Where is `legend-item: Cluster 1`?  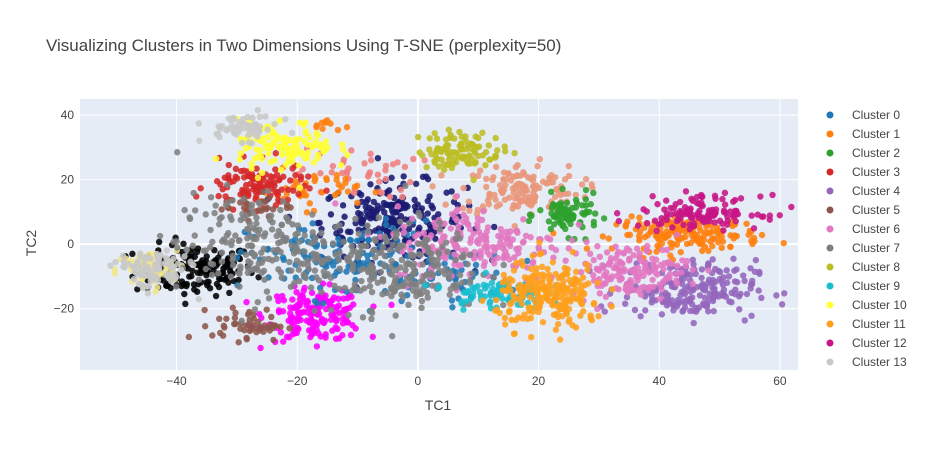
legend-item: Cluster 1 is located at coordinates (863, 134).